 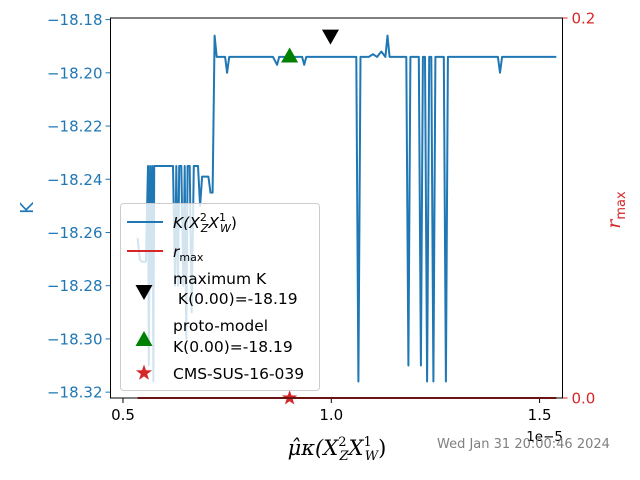 What do you see at coordinates (584, 399) in the screenshot?
I see `y-right-tick-label: 0.0` at bounding box center [584, 399].